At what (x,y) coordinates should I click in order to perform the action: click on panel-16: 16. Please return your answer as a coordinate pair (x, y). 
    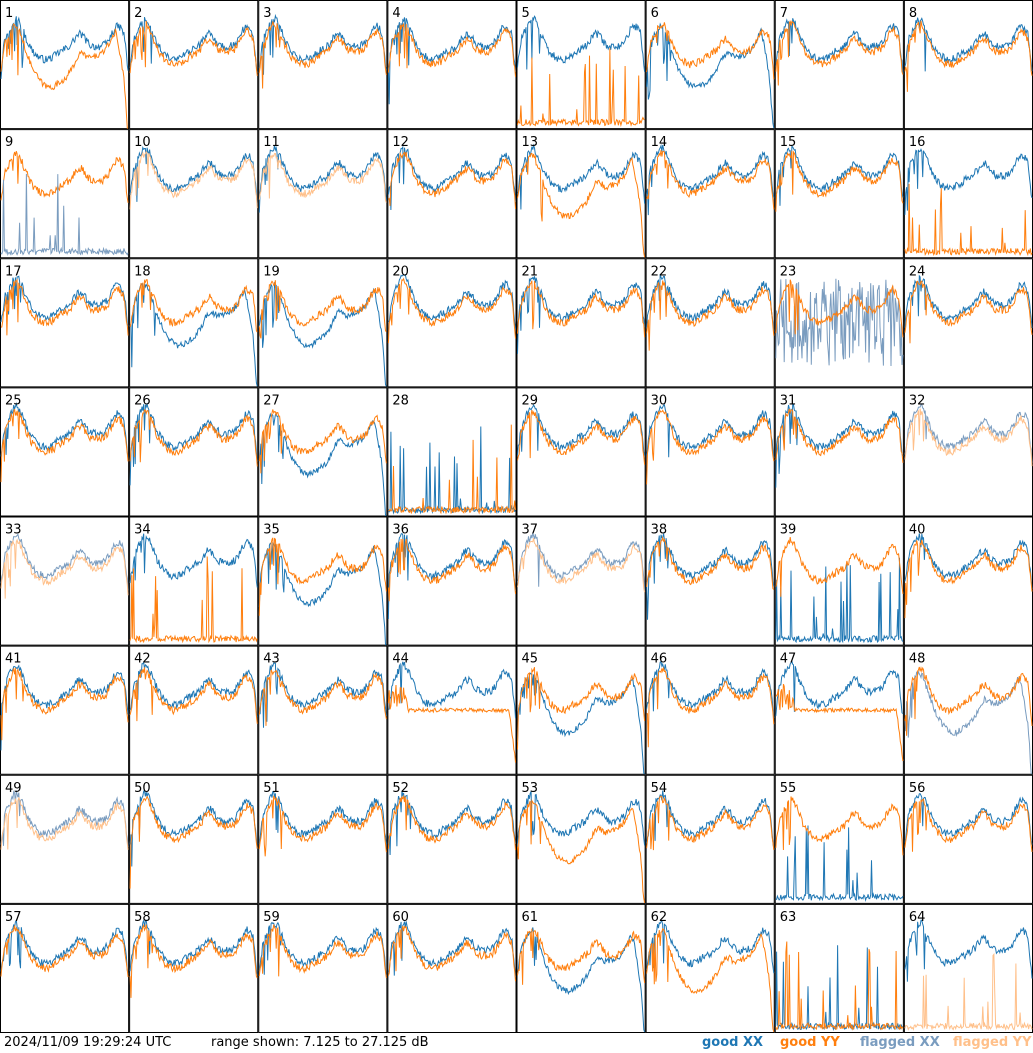
    Looking at the image, I should click on (968, 194).